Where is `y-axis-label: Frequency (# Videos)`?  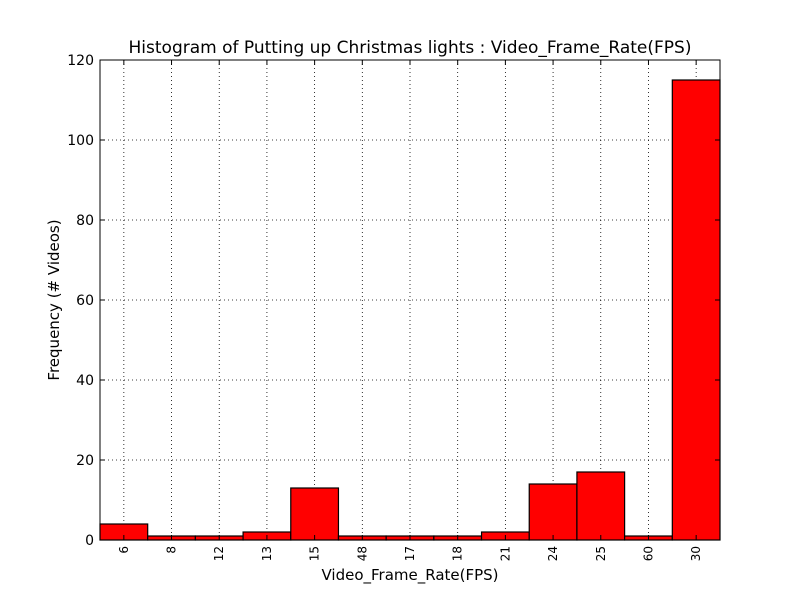 y-axis-label: Frequency (# Videos) is located at coordinates (54, 299).